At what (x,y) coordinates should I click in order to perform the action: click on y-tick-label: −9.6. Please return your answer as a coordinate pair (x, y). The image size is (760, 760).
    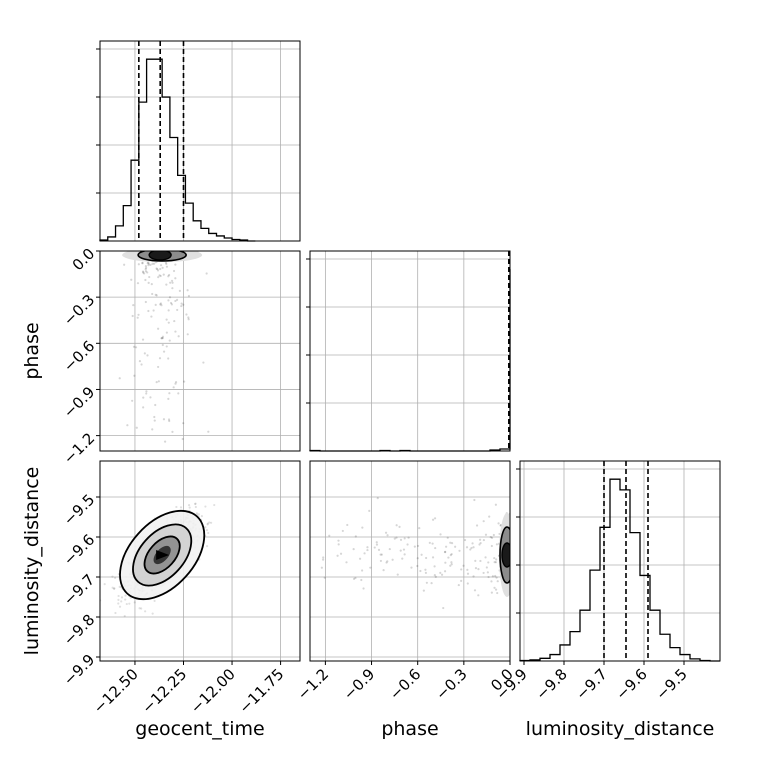
    Looking at the image, I should click on (79, 550).